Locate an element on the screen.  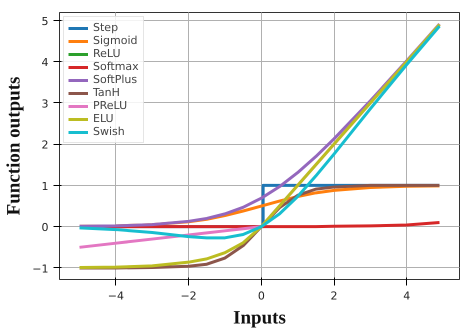
legend-label: ReLU is located at coordinates (107, 53).